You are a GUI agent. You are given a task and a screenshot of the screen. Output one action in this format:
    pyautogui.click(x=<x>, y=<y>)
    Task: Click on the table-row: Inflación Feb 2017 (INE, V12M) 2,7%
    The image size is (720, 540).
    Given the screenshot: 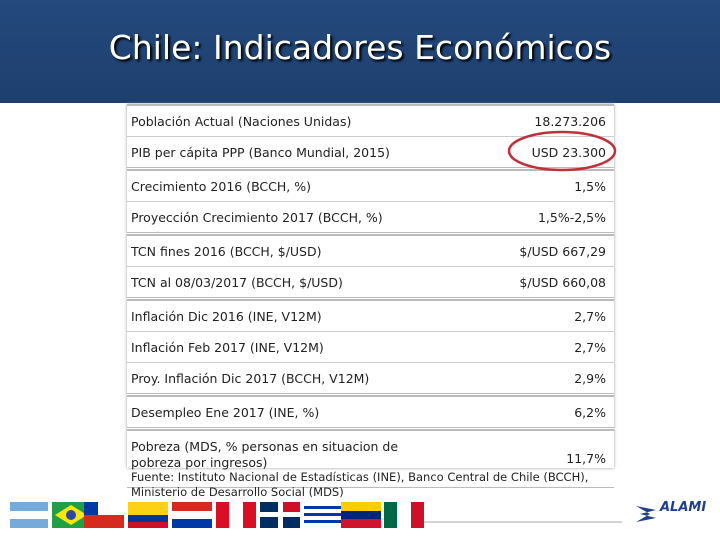 What is the action you would take?
    pyautogui.click(x=370, y=347)
    